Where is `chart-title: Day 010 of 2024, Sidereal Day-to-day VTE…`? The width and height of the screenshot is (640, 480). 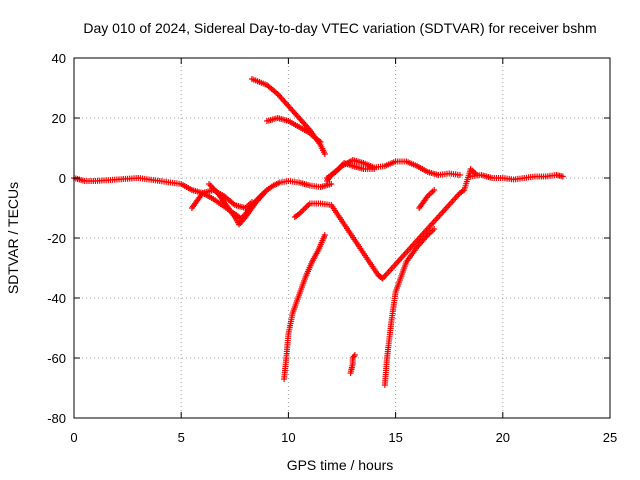
chart-title: Day 010 of 2024, Sidereal Day-to-day VTE… is located at coordinates (339, 28).